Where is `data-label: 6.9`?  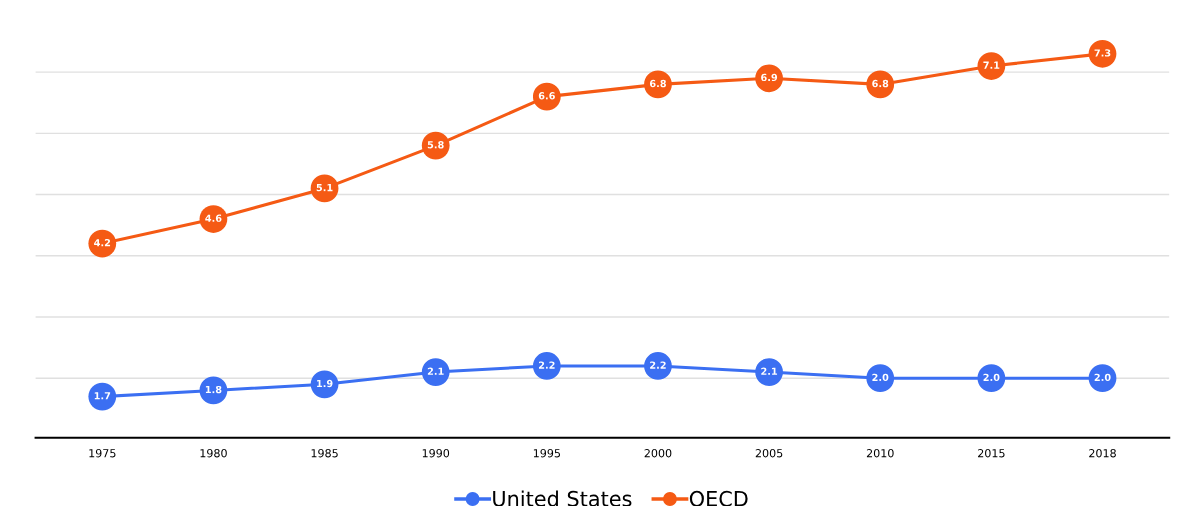
data-label: 6.9 is located at coordinates (769, 77).